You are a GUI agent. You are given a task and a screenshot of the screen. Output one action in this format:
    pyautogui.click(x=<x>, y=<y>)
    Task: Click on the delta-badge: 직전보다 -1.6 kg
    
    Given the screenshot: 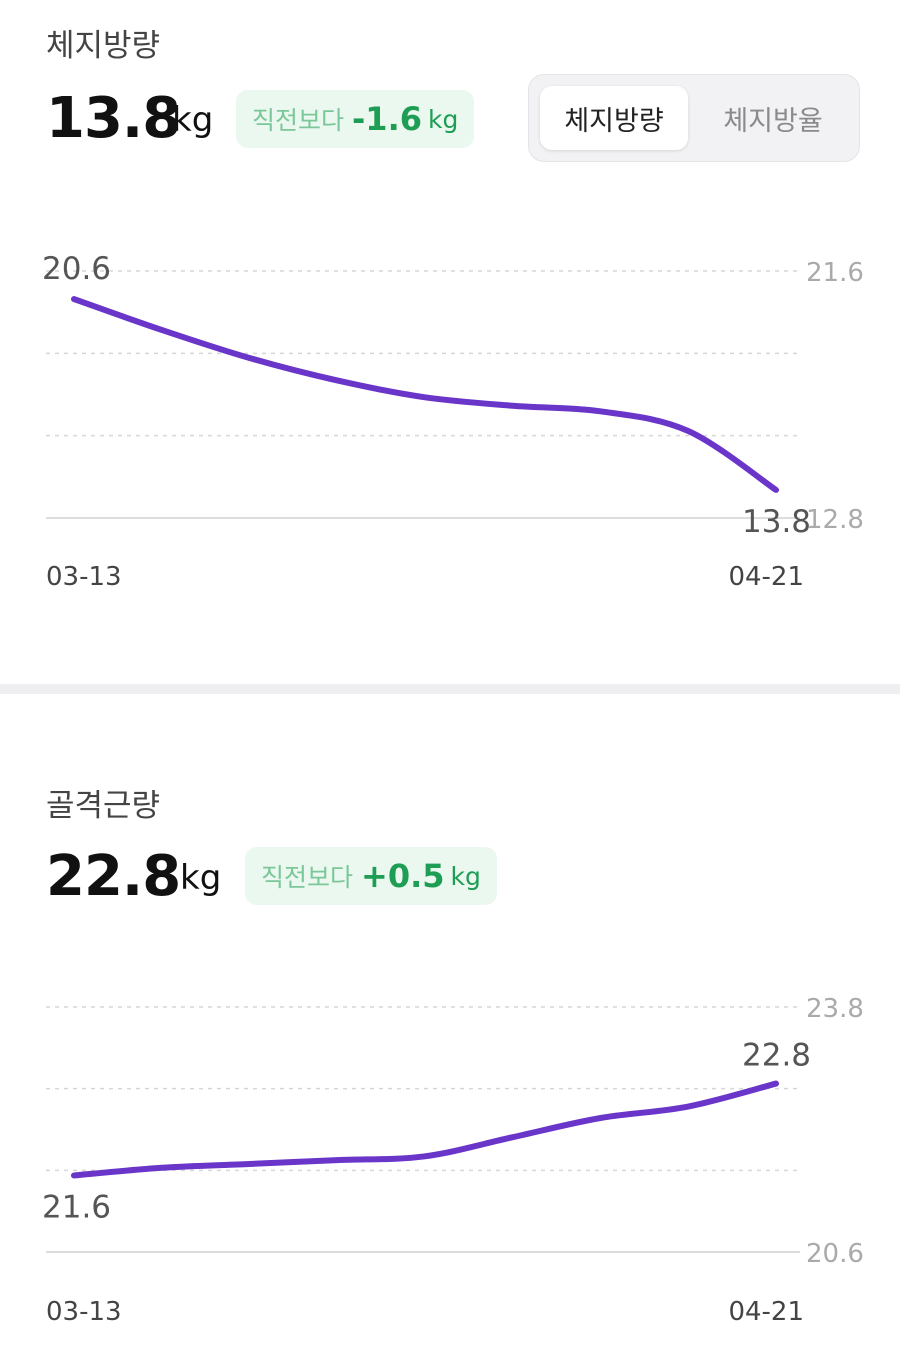 What is the action you would take?
    pyautogui.click(x=355, y=119)
    